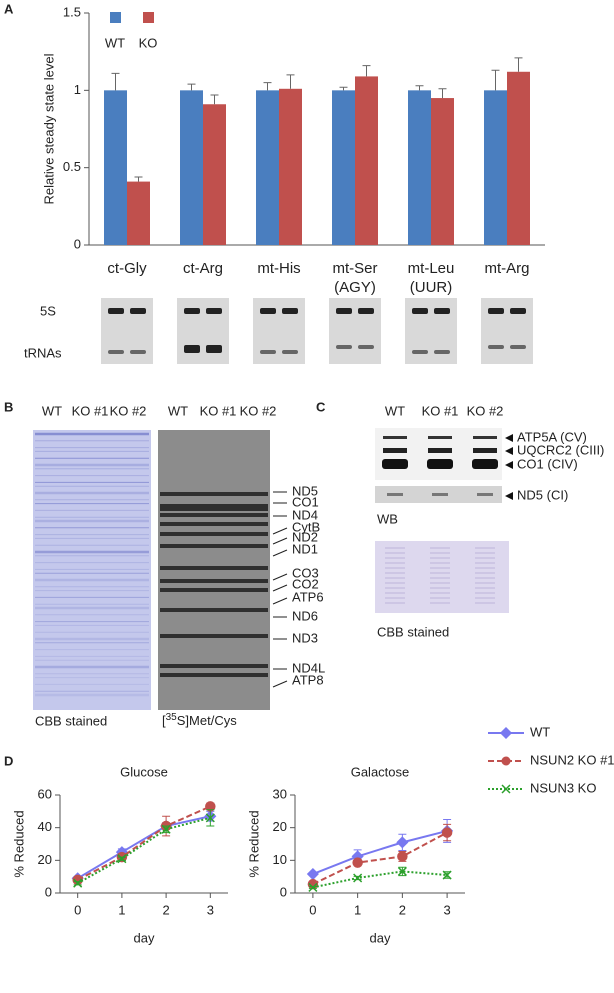 Image resolution: width=614 pixels, height=993 pixels. Describe the element at coordinates (355, 278) in the screenshot. I see `x-tick-label: mt-Ser (AGY)` at that location.